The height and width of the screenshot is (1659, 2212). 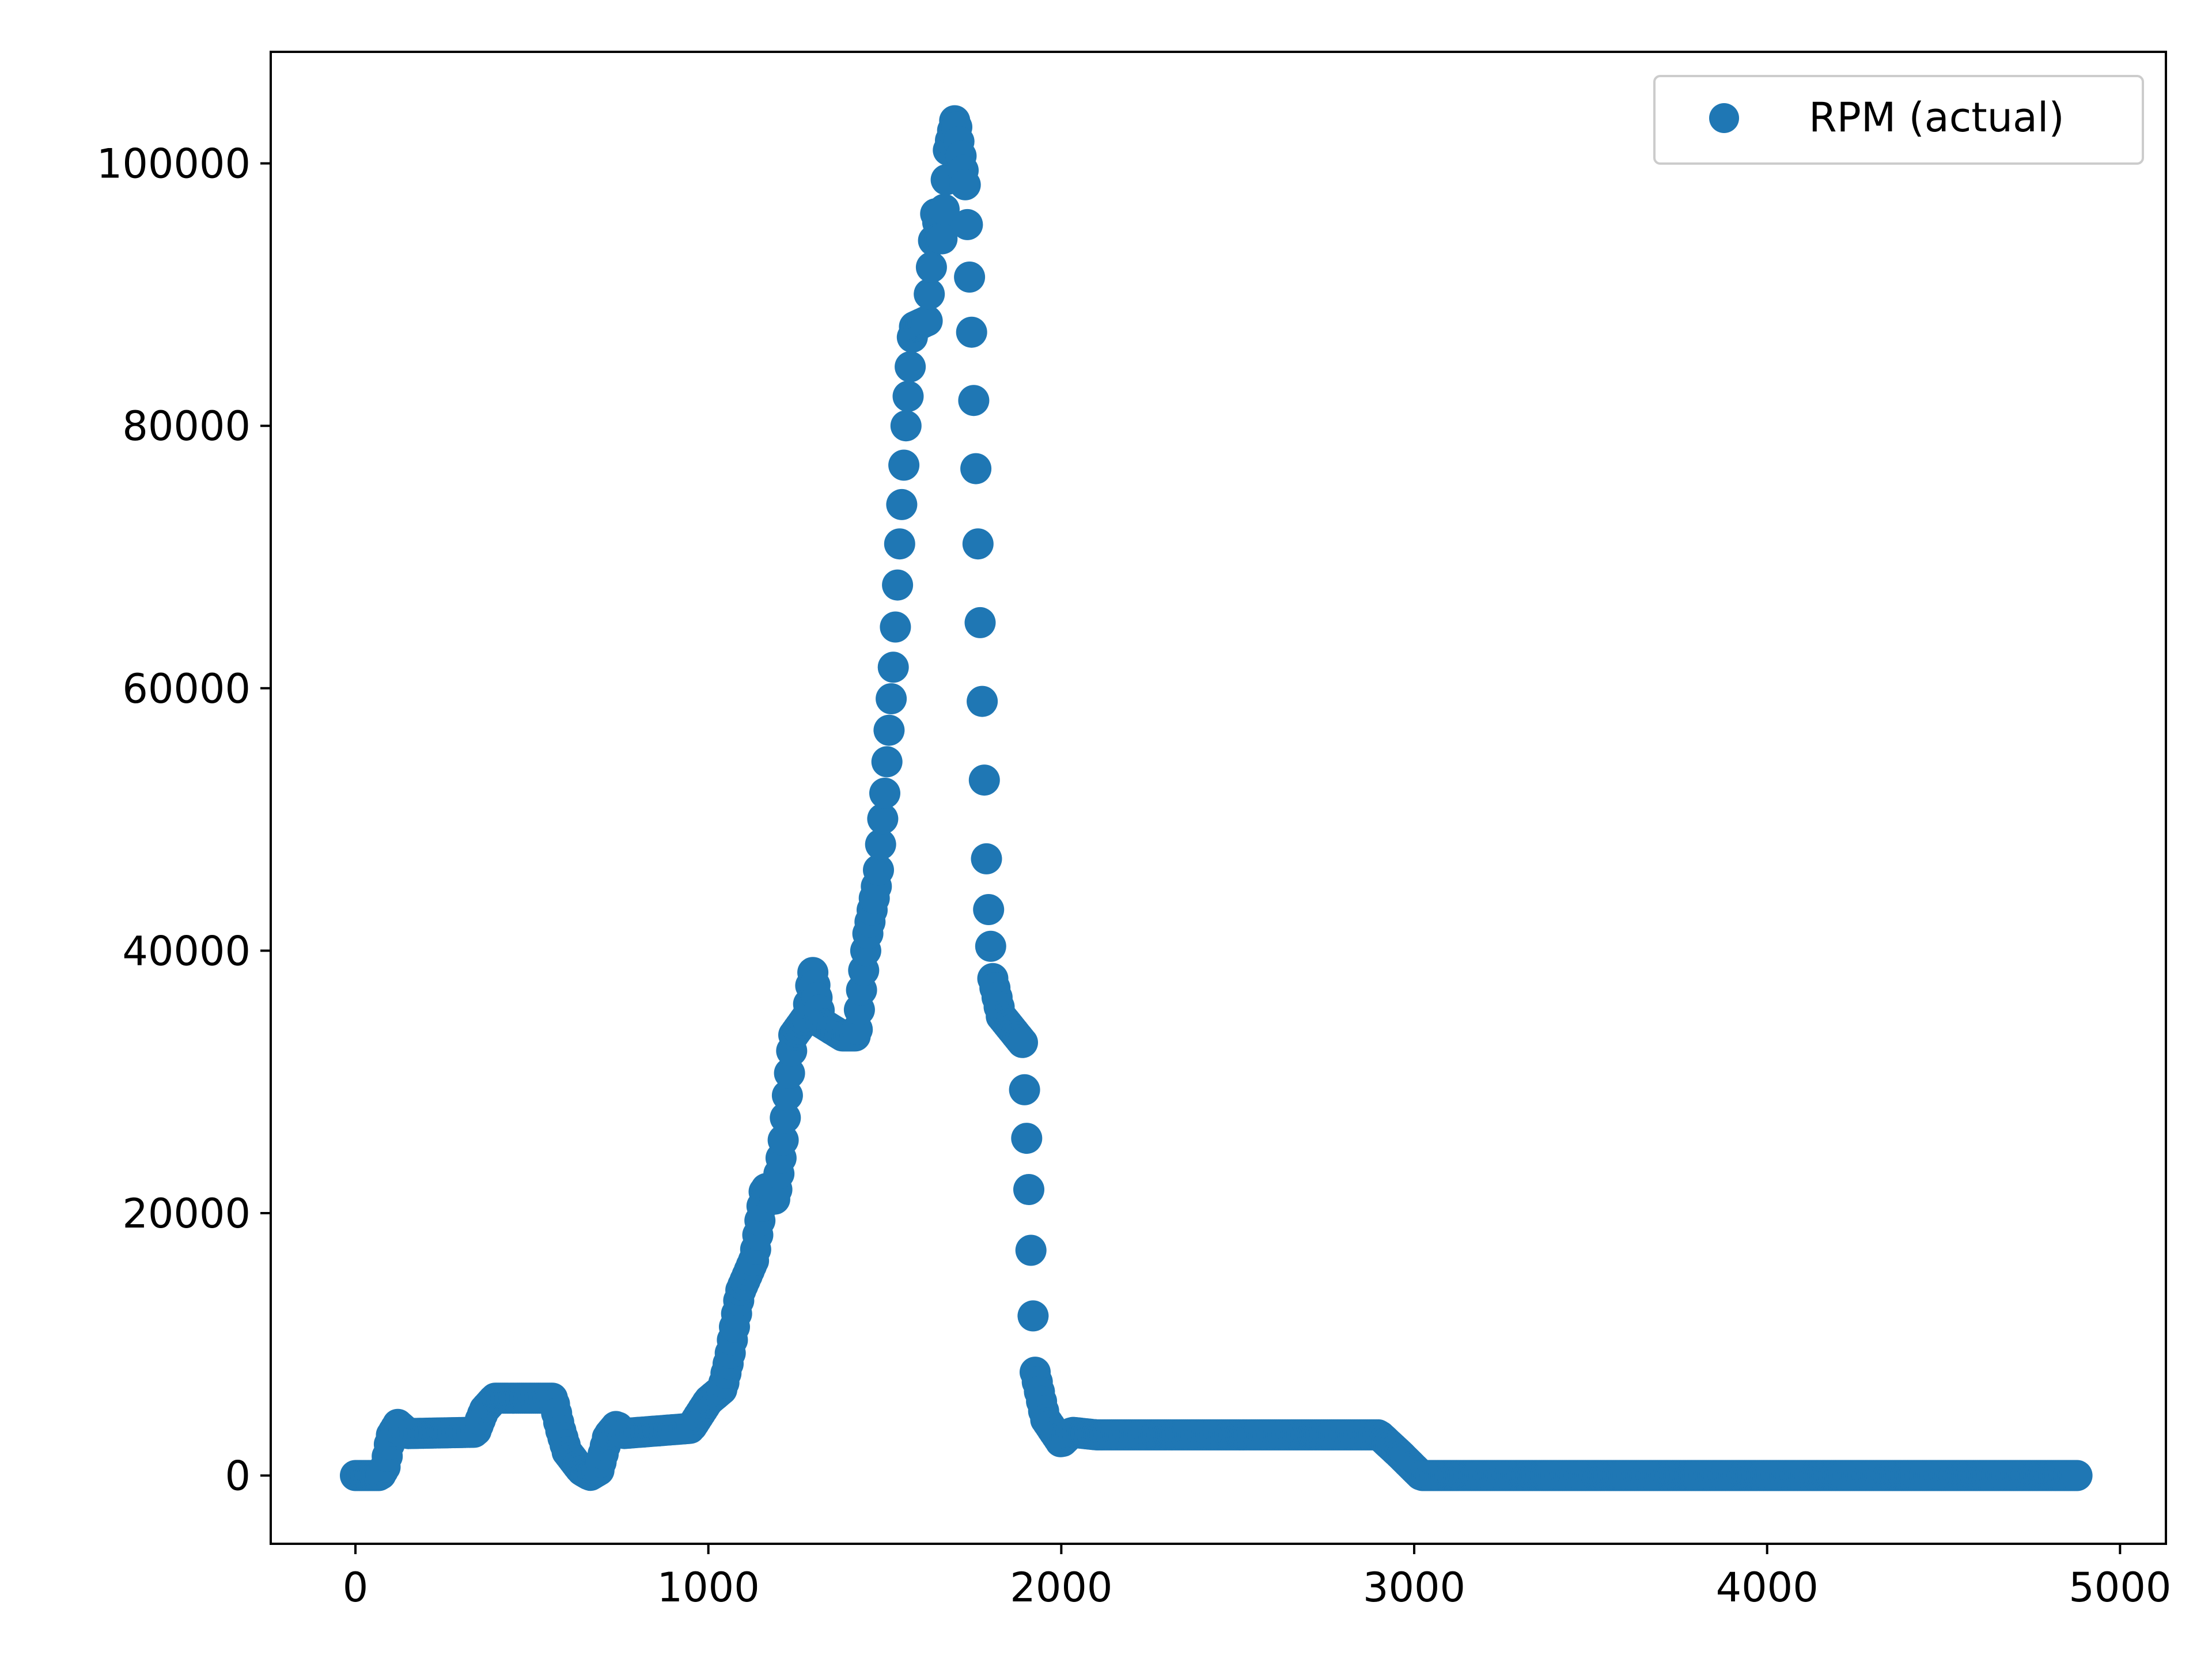 I want to click on legend: RPM (actual), so click(x=1898, y=120).